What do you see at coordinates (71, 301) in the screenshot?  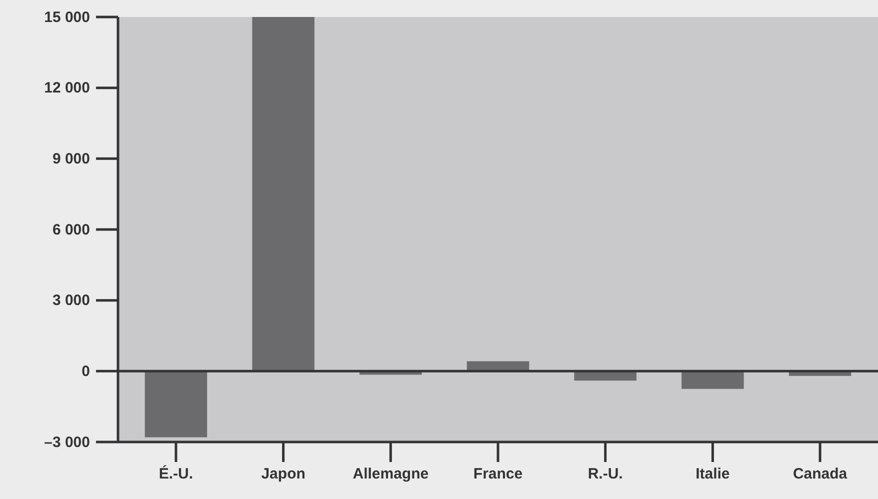 I see `y-tick-label: 3 000` at bounding box center [71, 301].